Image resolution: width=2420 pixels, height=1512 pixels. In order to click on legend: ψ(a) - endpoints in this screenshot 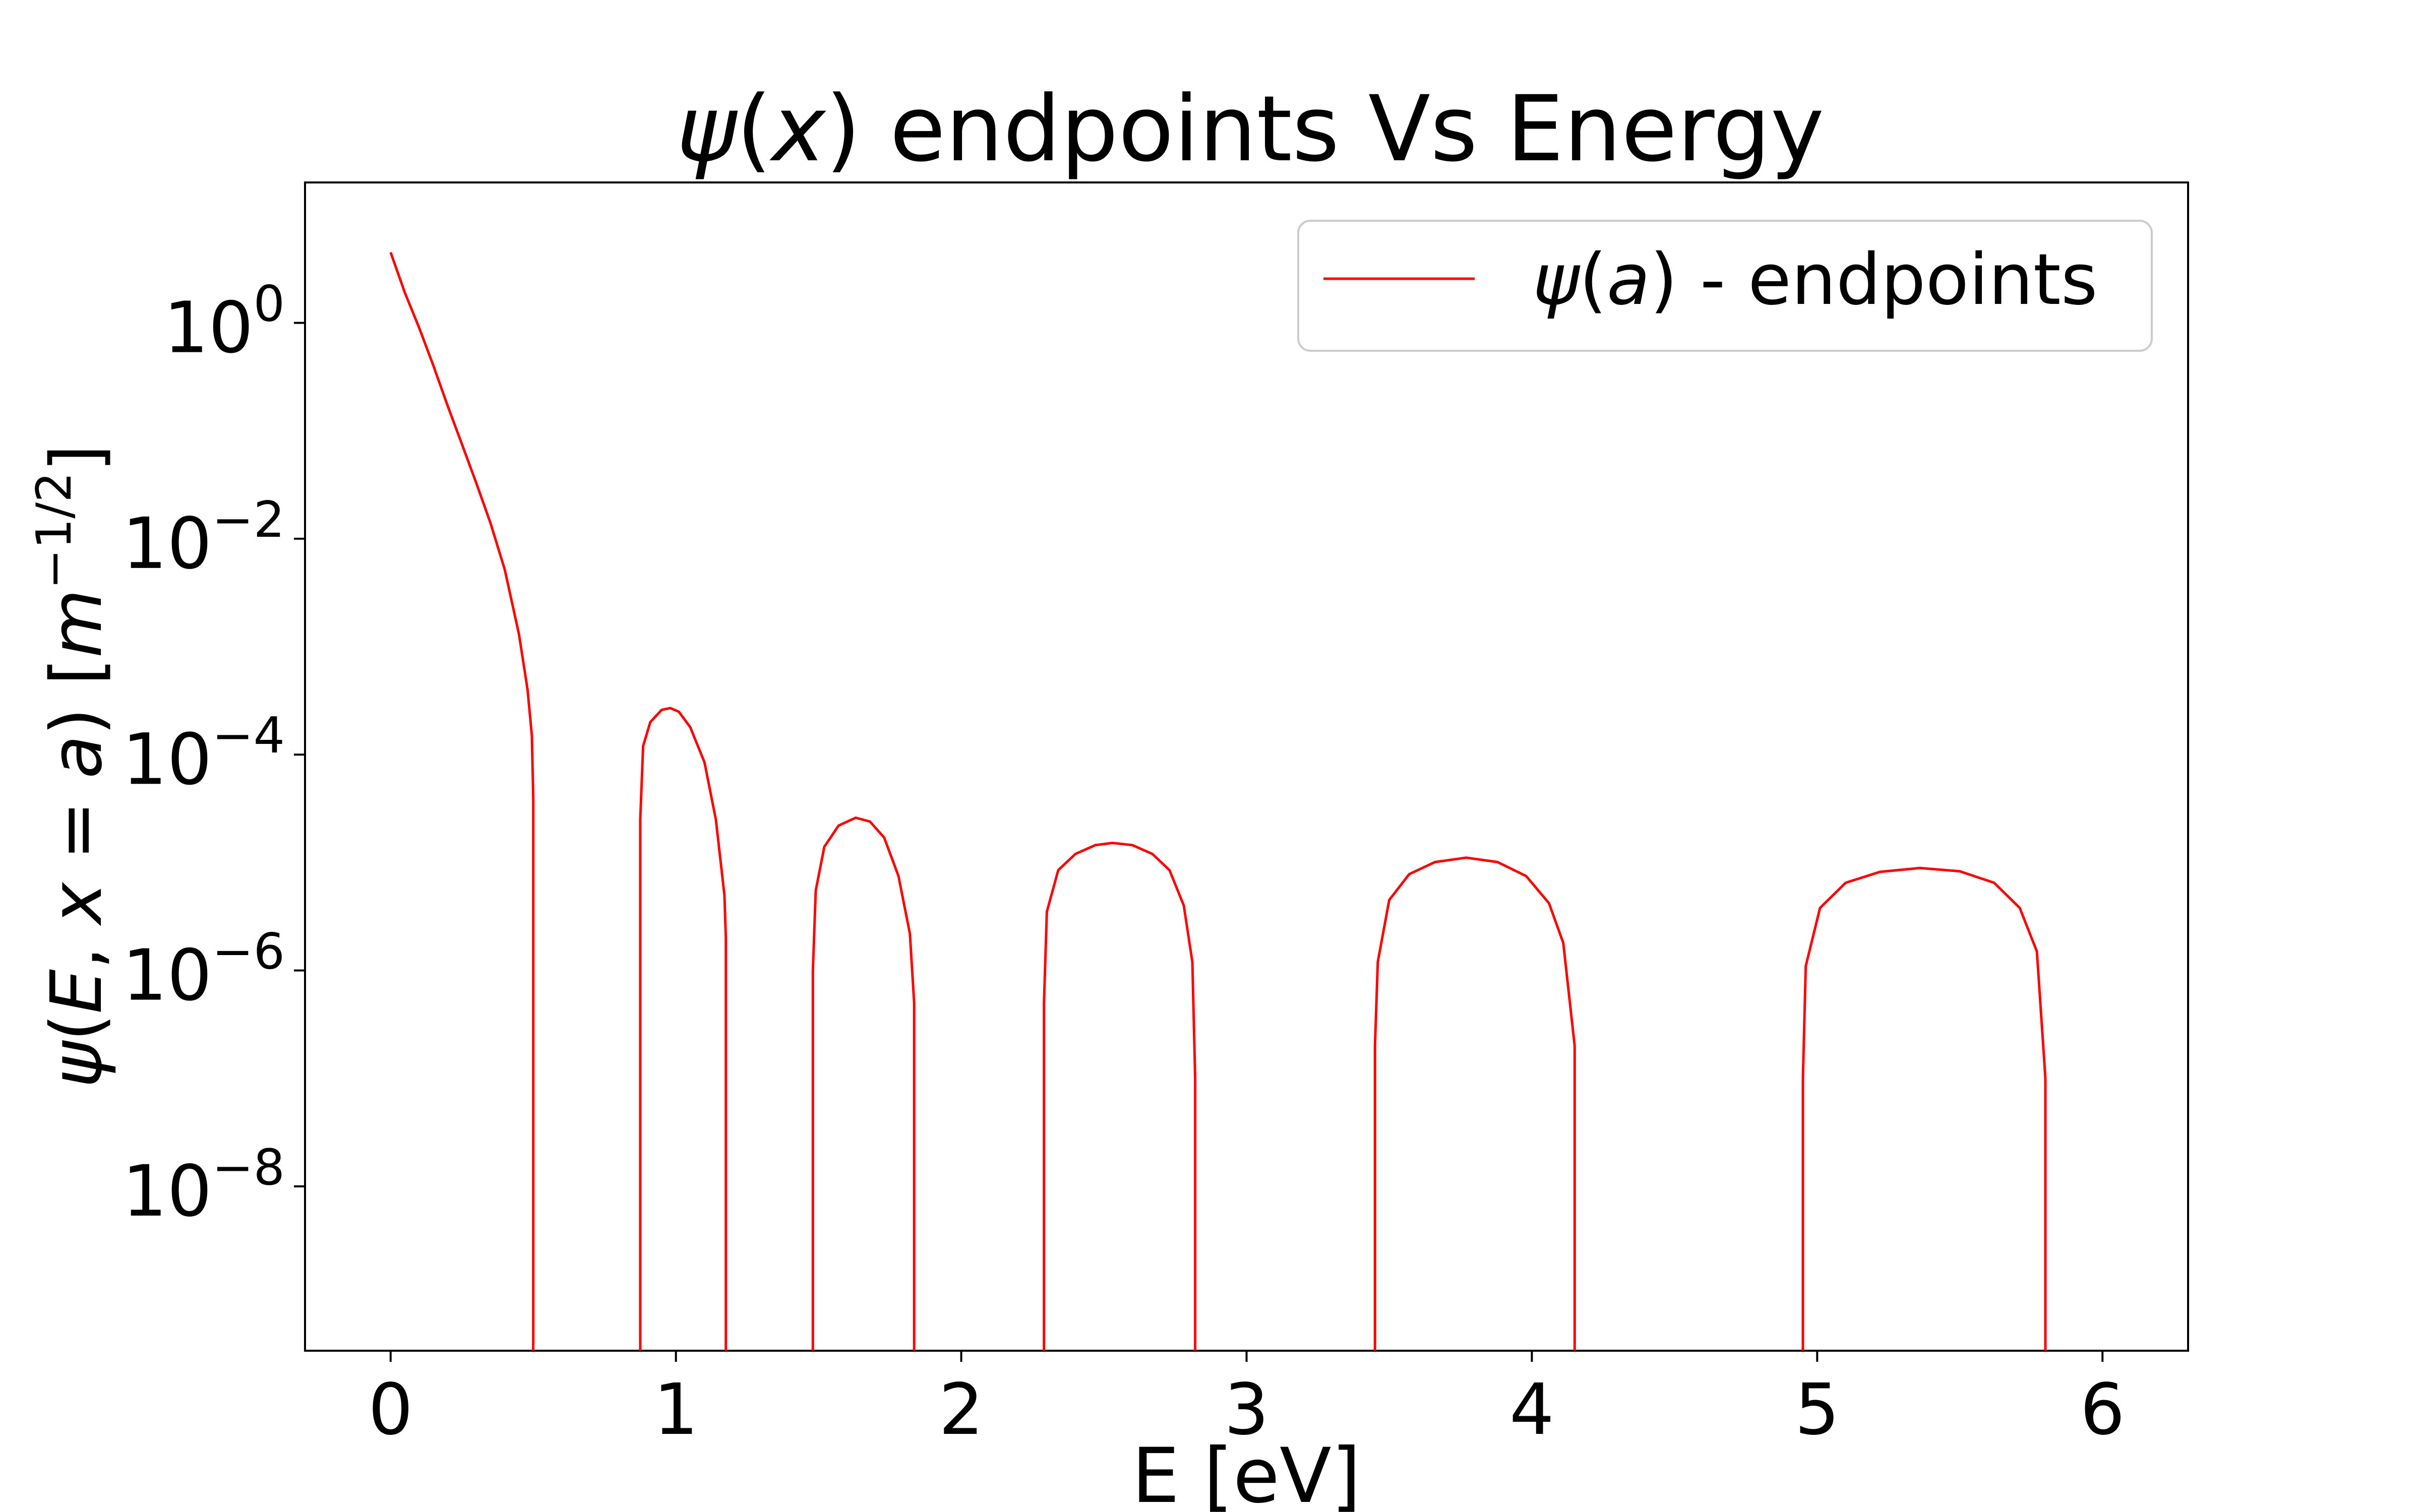, I will do `click(1725, 286)`.